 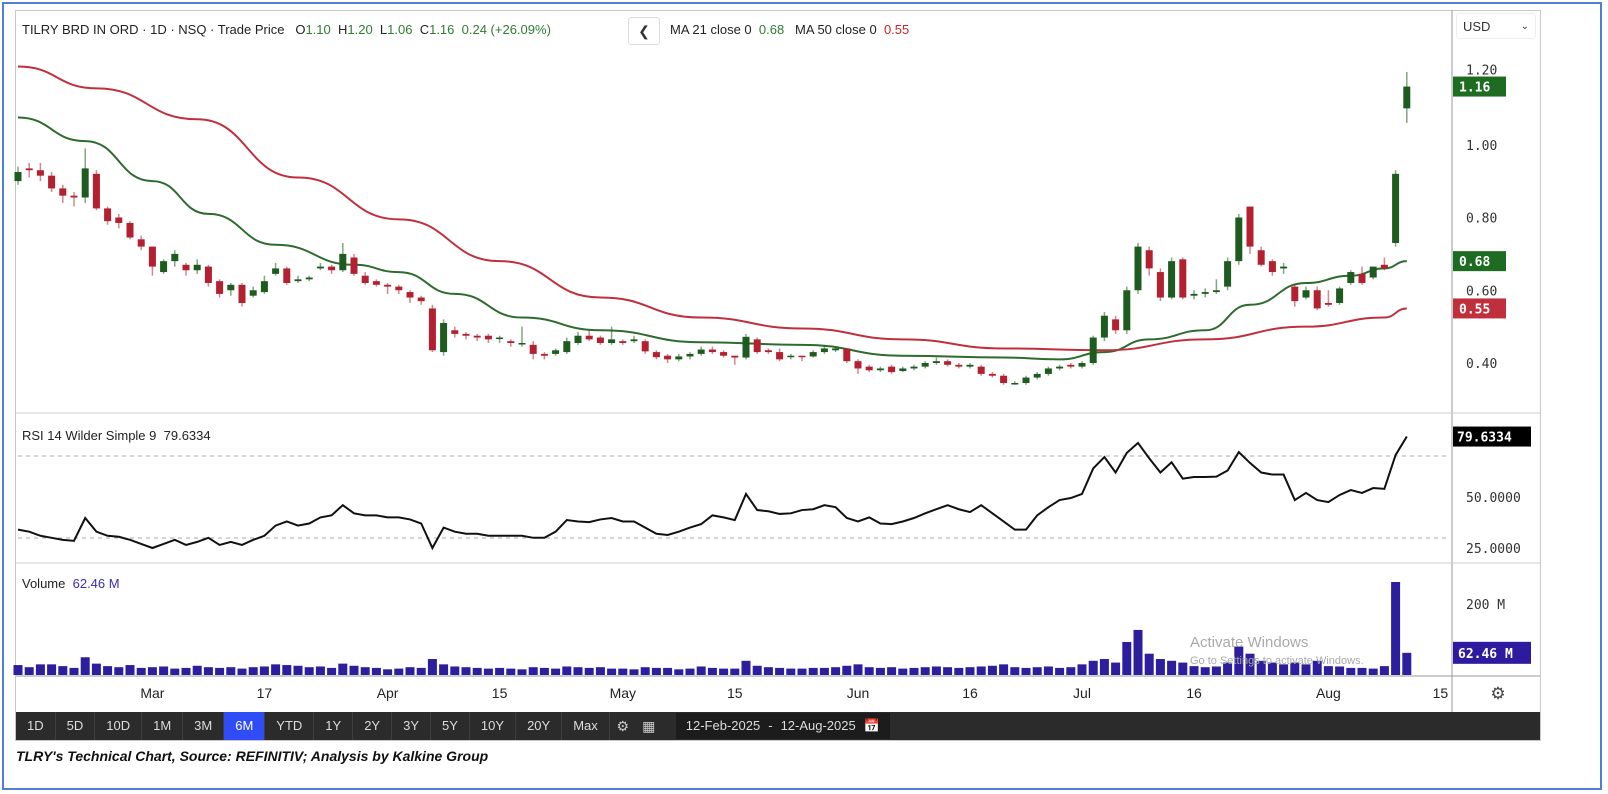 What do you see at coordinates (373, 726) in the screenshot?
I see `range-button-2y: 2Y` at bounding box center [373, 726].